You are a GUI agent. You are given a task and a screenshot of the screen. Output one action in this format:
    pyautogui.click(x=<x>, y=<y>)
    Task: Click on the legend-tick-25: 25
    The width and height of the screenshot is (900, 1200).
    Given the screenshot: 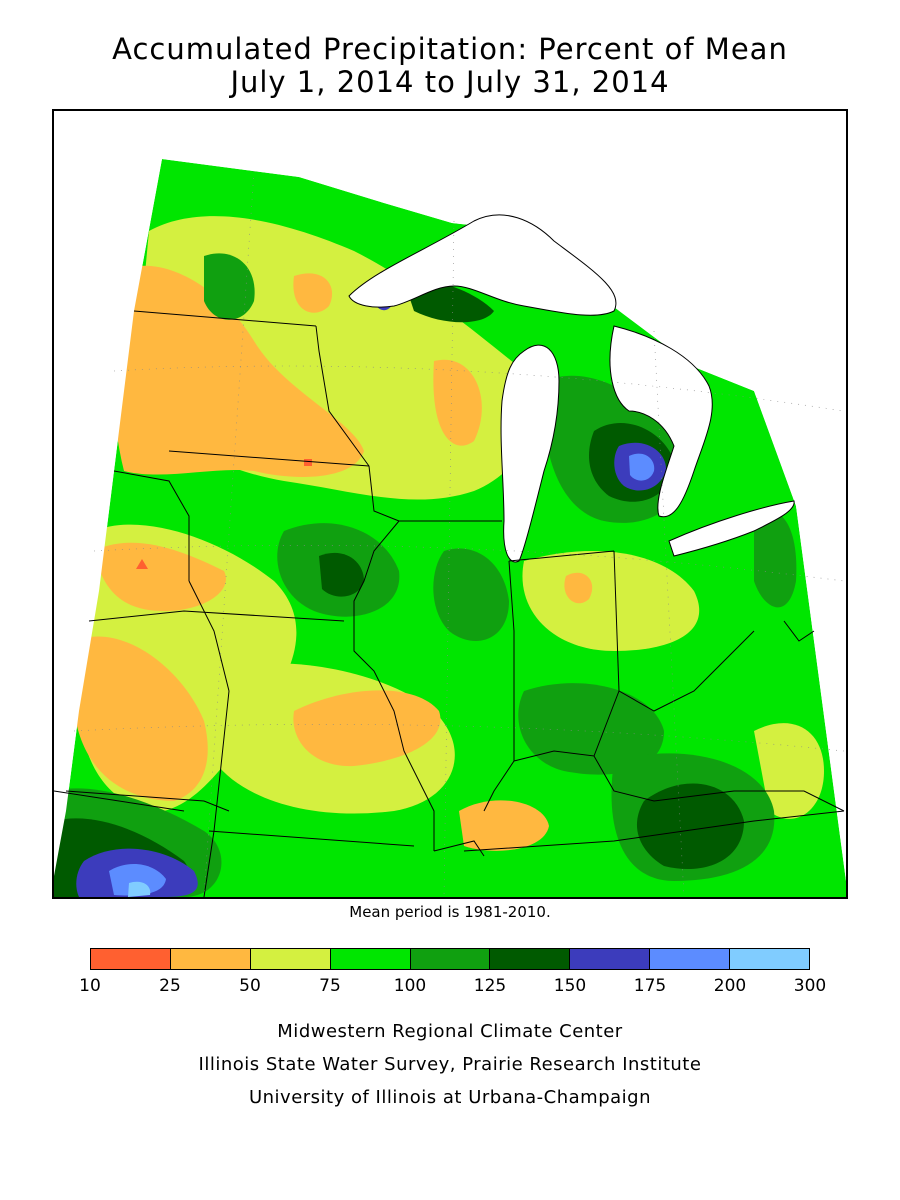 What is the action you would take?
    pyautogui.click(x=170, y=986)
    